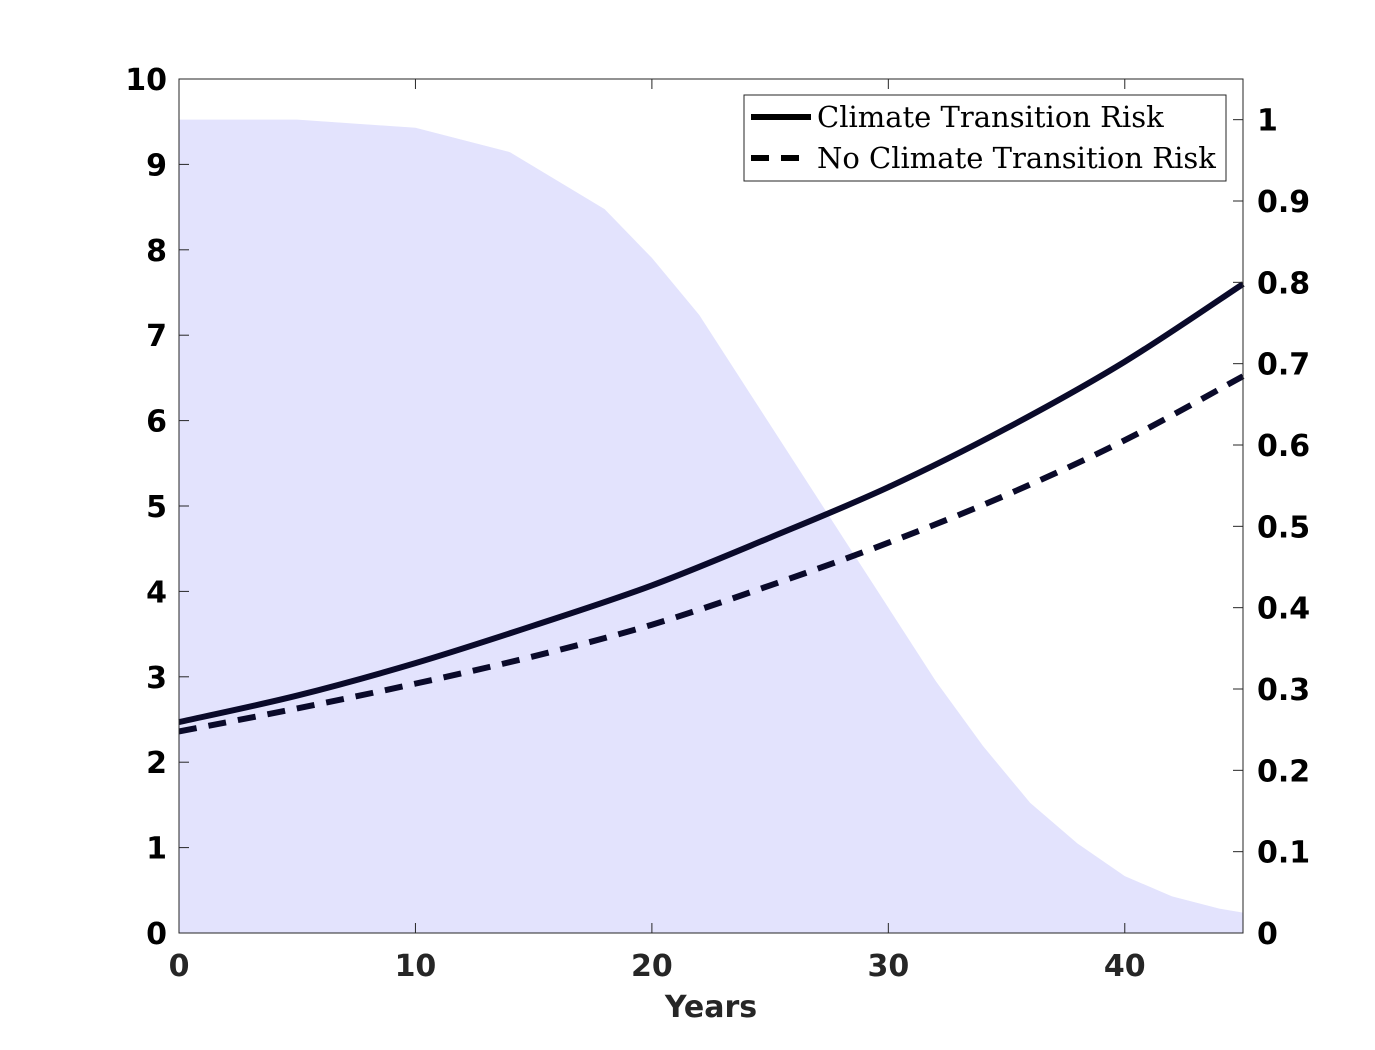 The width and height of the screenshot is (1375, 1050). Describe the element at coordinates (156, 165) in the screenshot. I see `y-left-tick-label: 9` at that location.